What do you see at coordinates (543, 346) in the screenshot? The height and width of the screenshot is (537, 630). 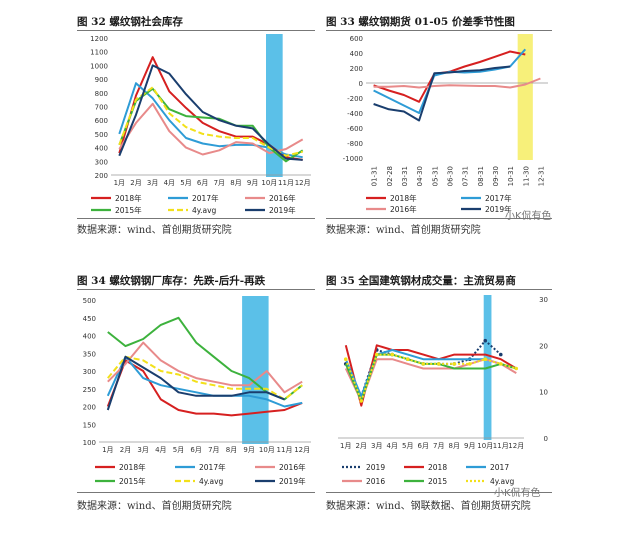 I see `y-tick-label: 20` at bounding box center [543, 346].